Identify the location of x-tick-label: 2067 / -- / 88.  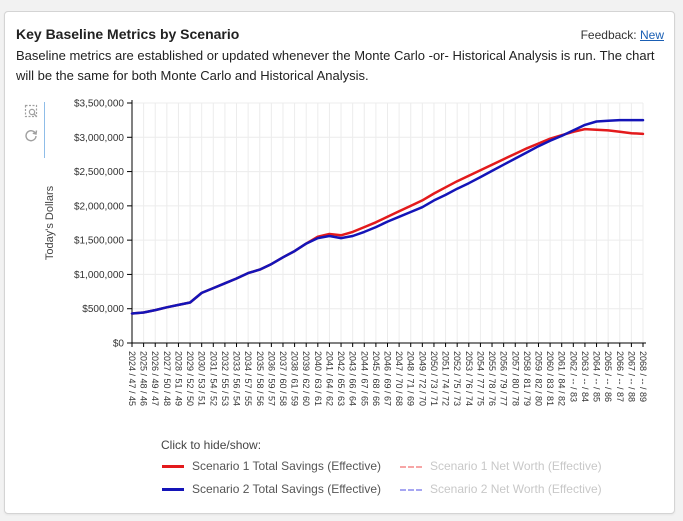
(631, 376).